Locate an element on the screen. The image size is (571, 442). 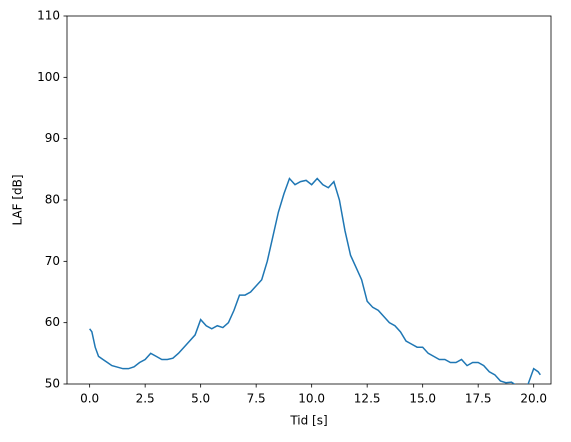
x-tick-label: 2.5 is located at coordinates (145, 399).